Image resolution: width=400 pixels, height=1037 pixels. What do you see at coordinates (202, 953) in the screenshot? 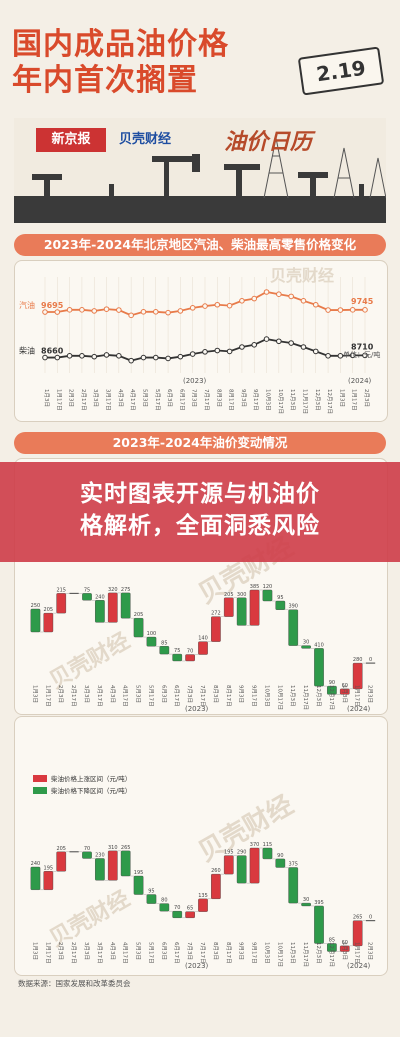
I see `x-tick-label: 7月17日` at bounding box center [202, 953].